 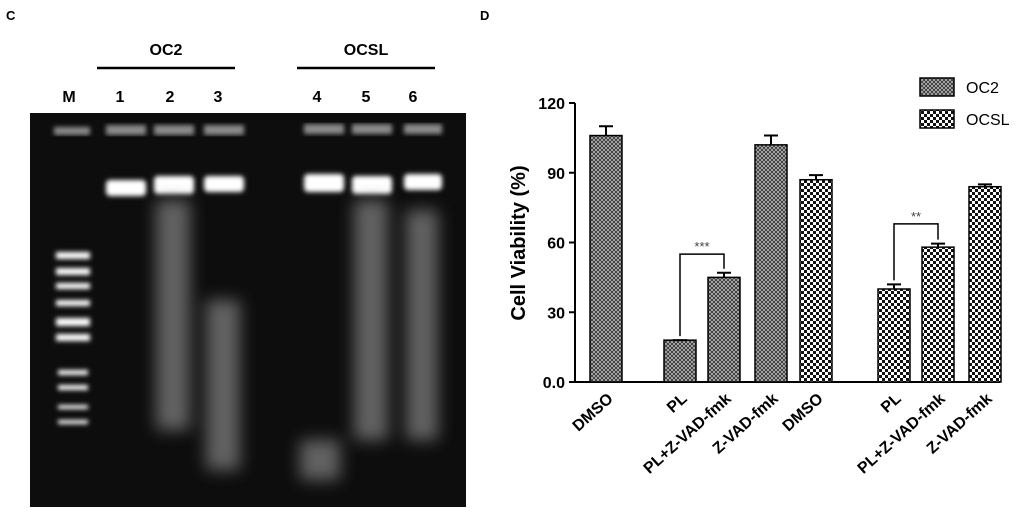 What do you see at coordinates (484, 15) in the screenshot?
I see `panel-label: D` at bounding box center [484, 15].